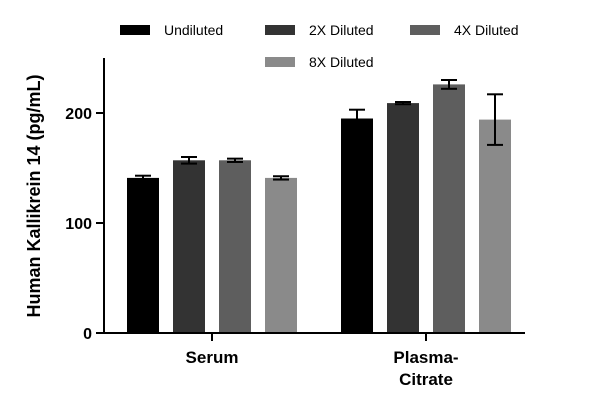 The width and height of the screenshot is (600, 414). Describe the element at coordinates (341, 30) in the screenshot. I see `legend-label-1: 2X Diluted` at that location.